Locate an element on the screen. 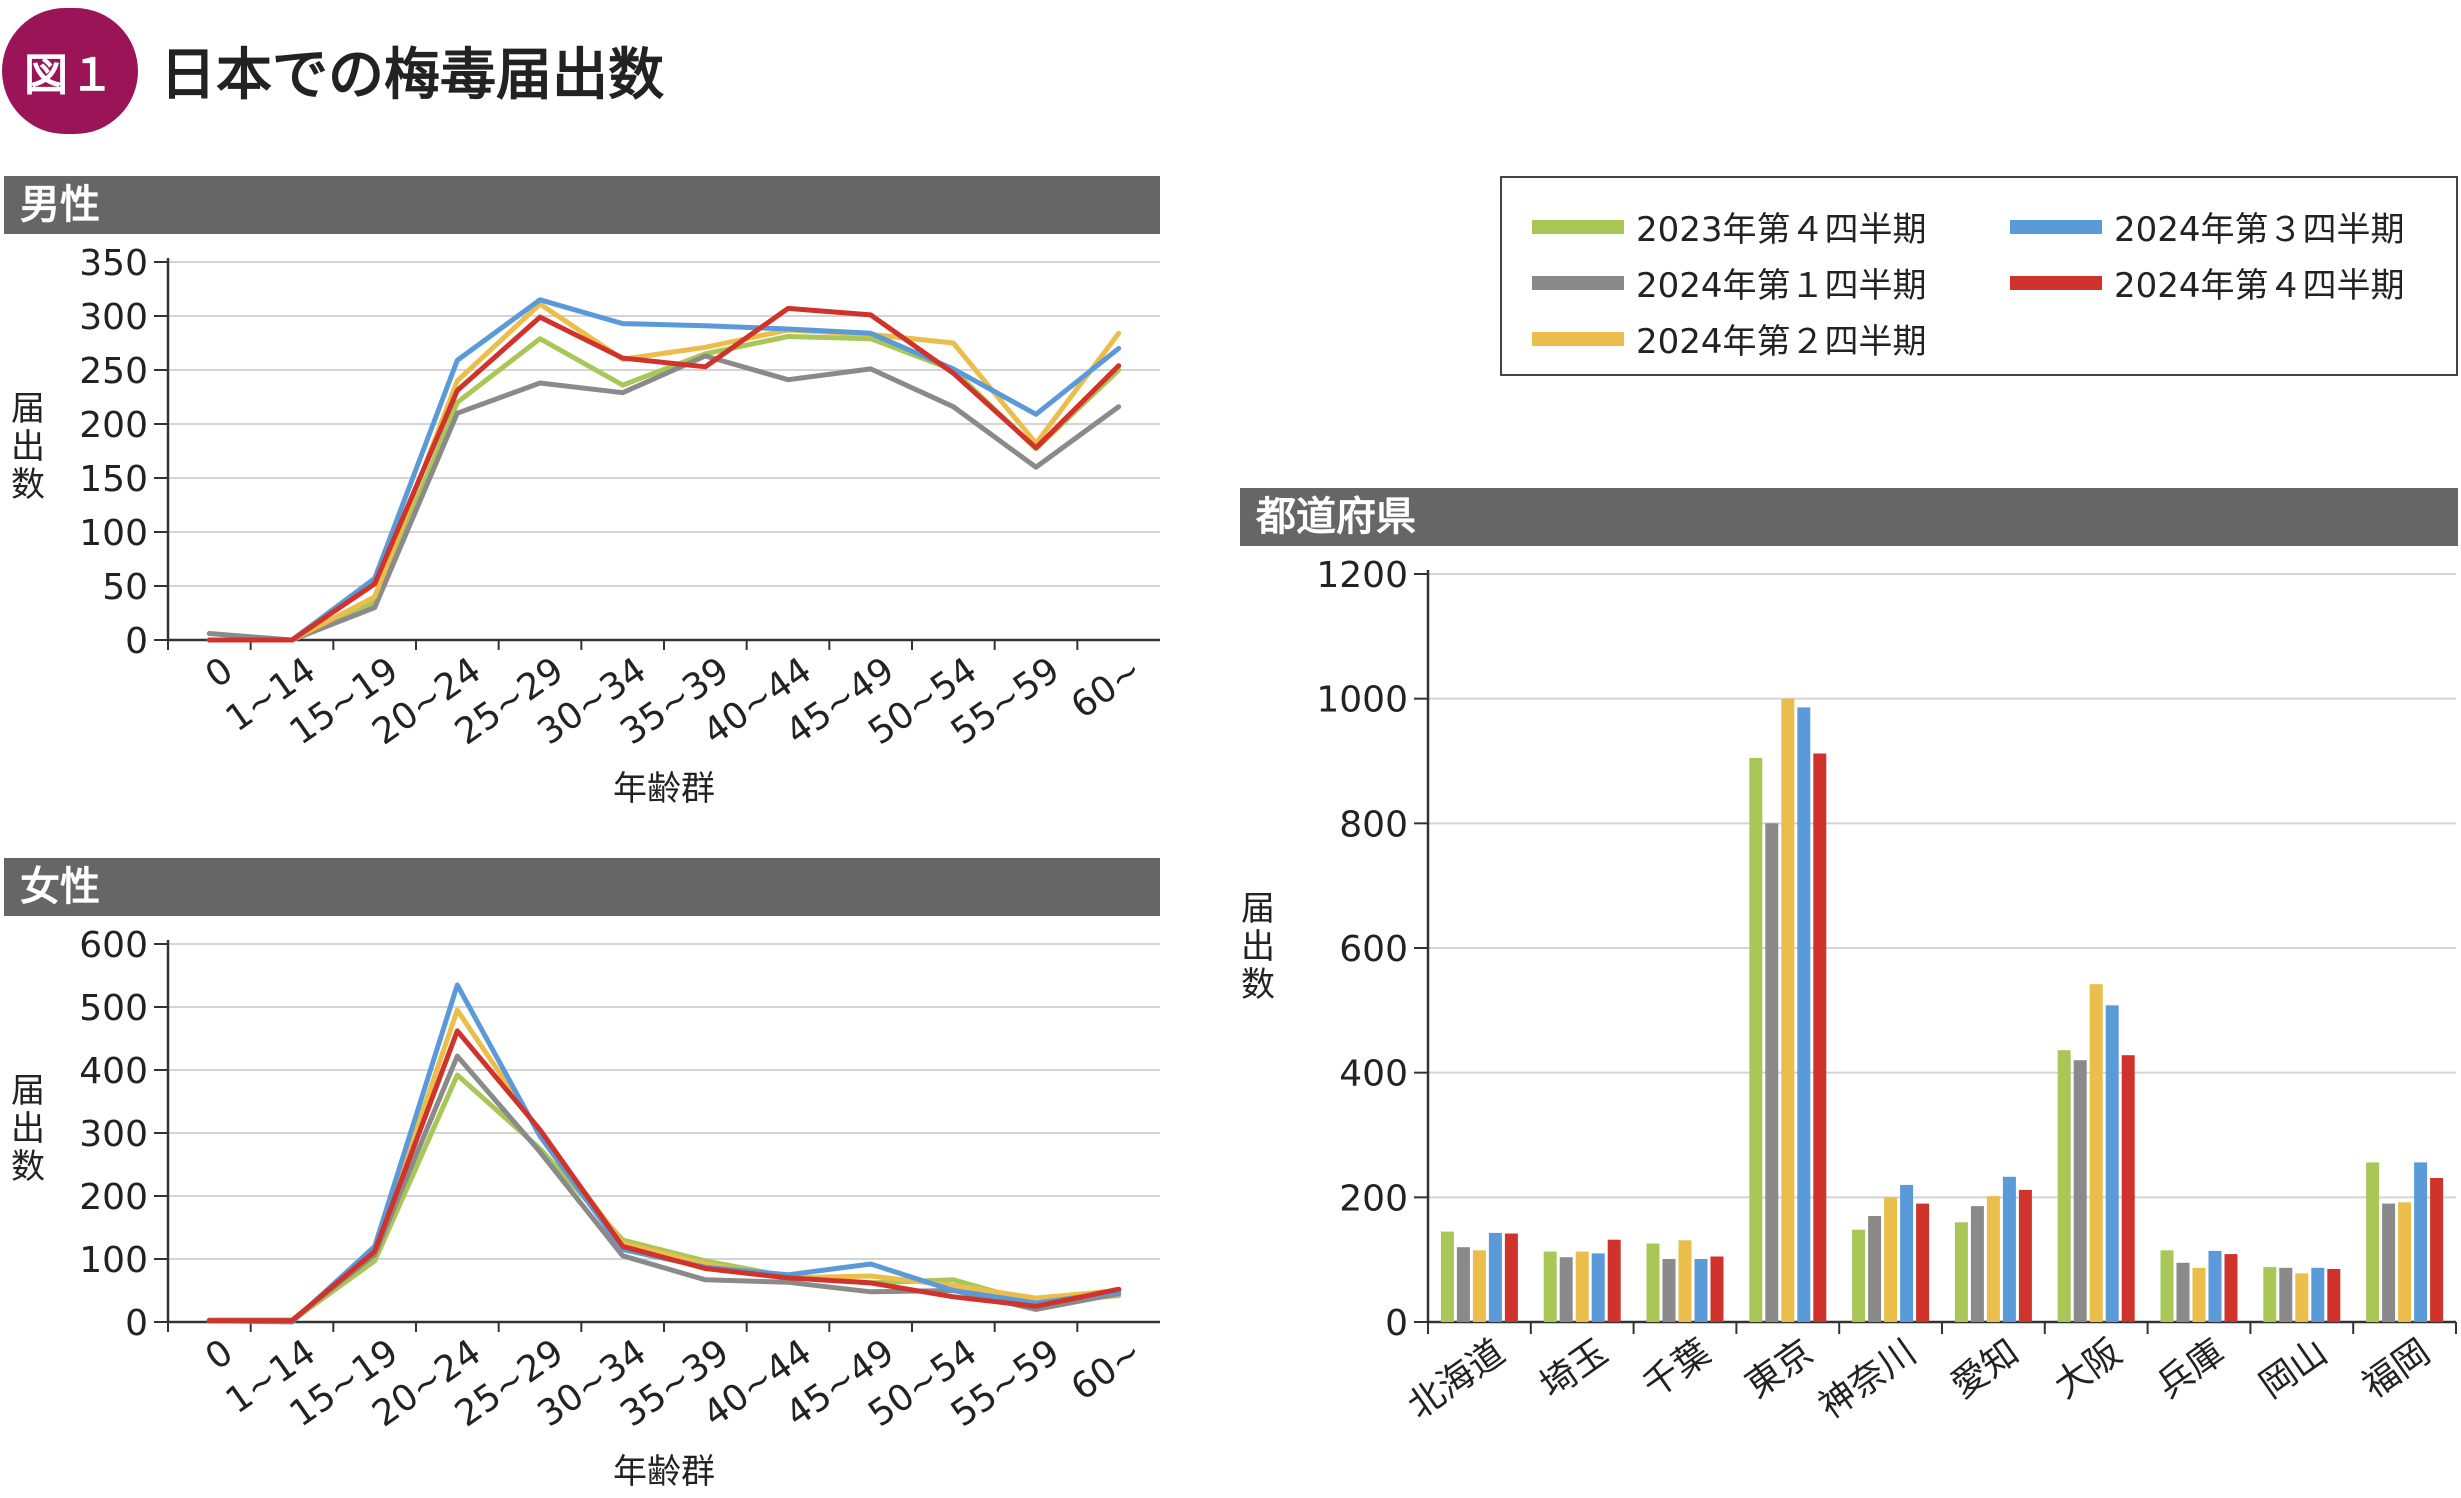 The image size is (2461, 1498). y-tick-label: 800 is located at coordinates (1373, 824).